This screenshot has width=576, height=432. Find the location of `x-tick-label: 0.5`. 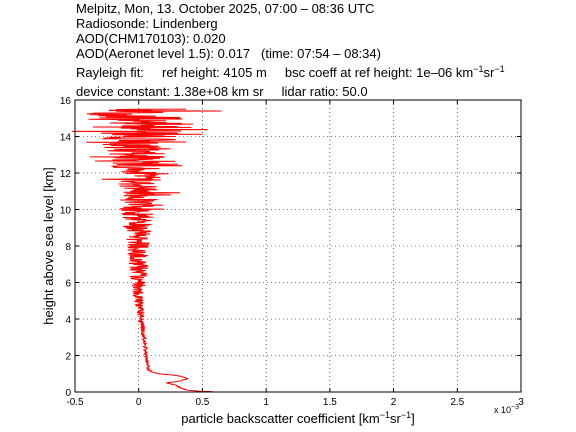

x-tick-label: 0.5 is located at coordinates (202, 402).